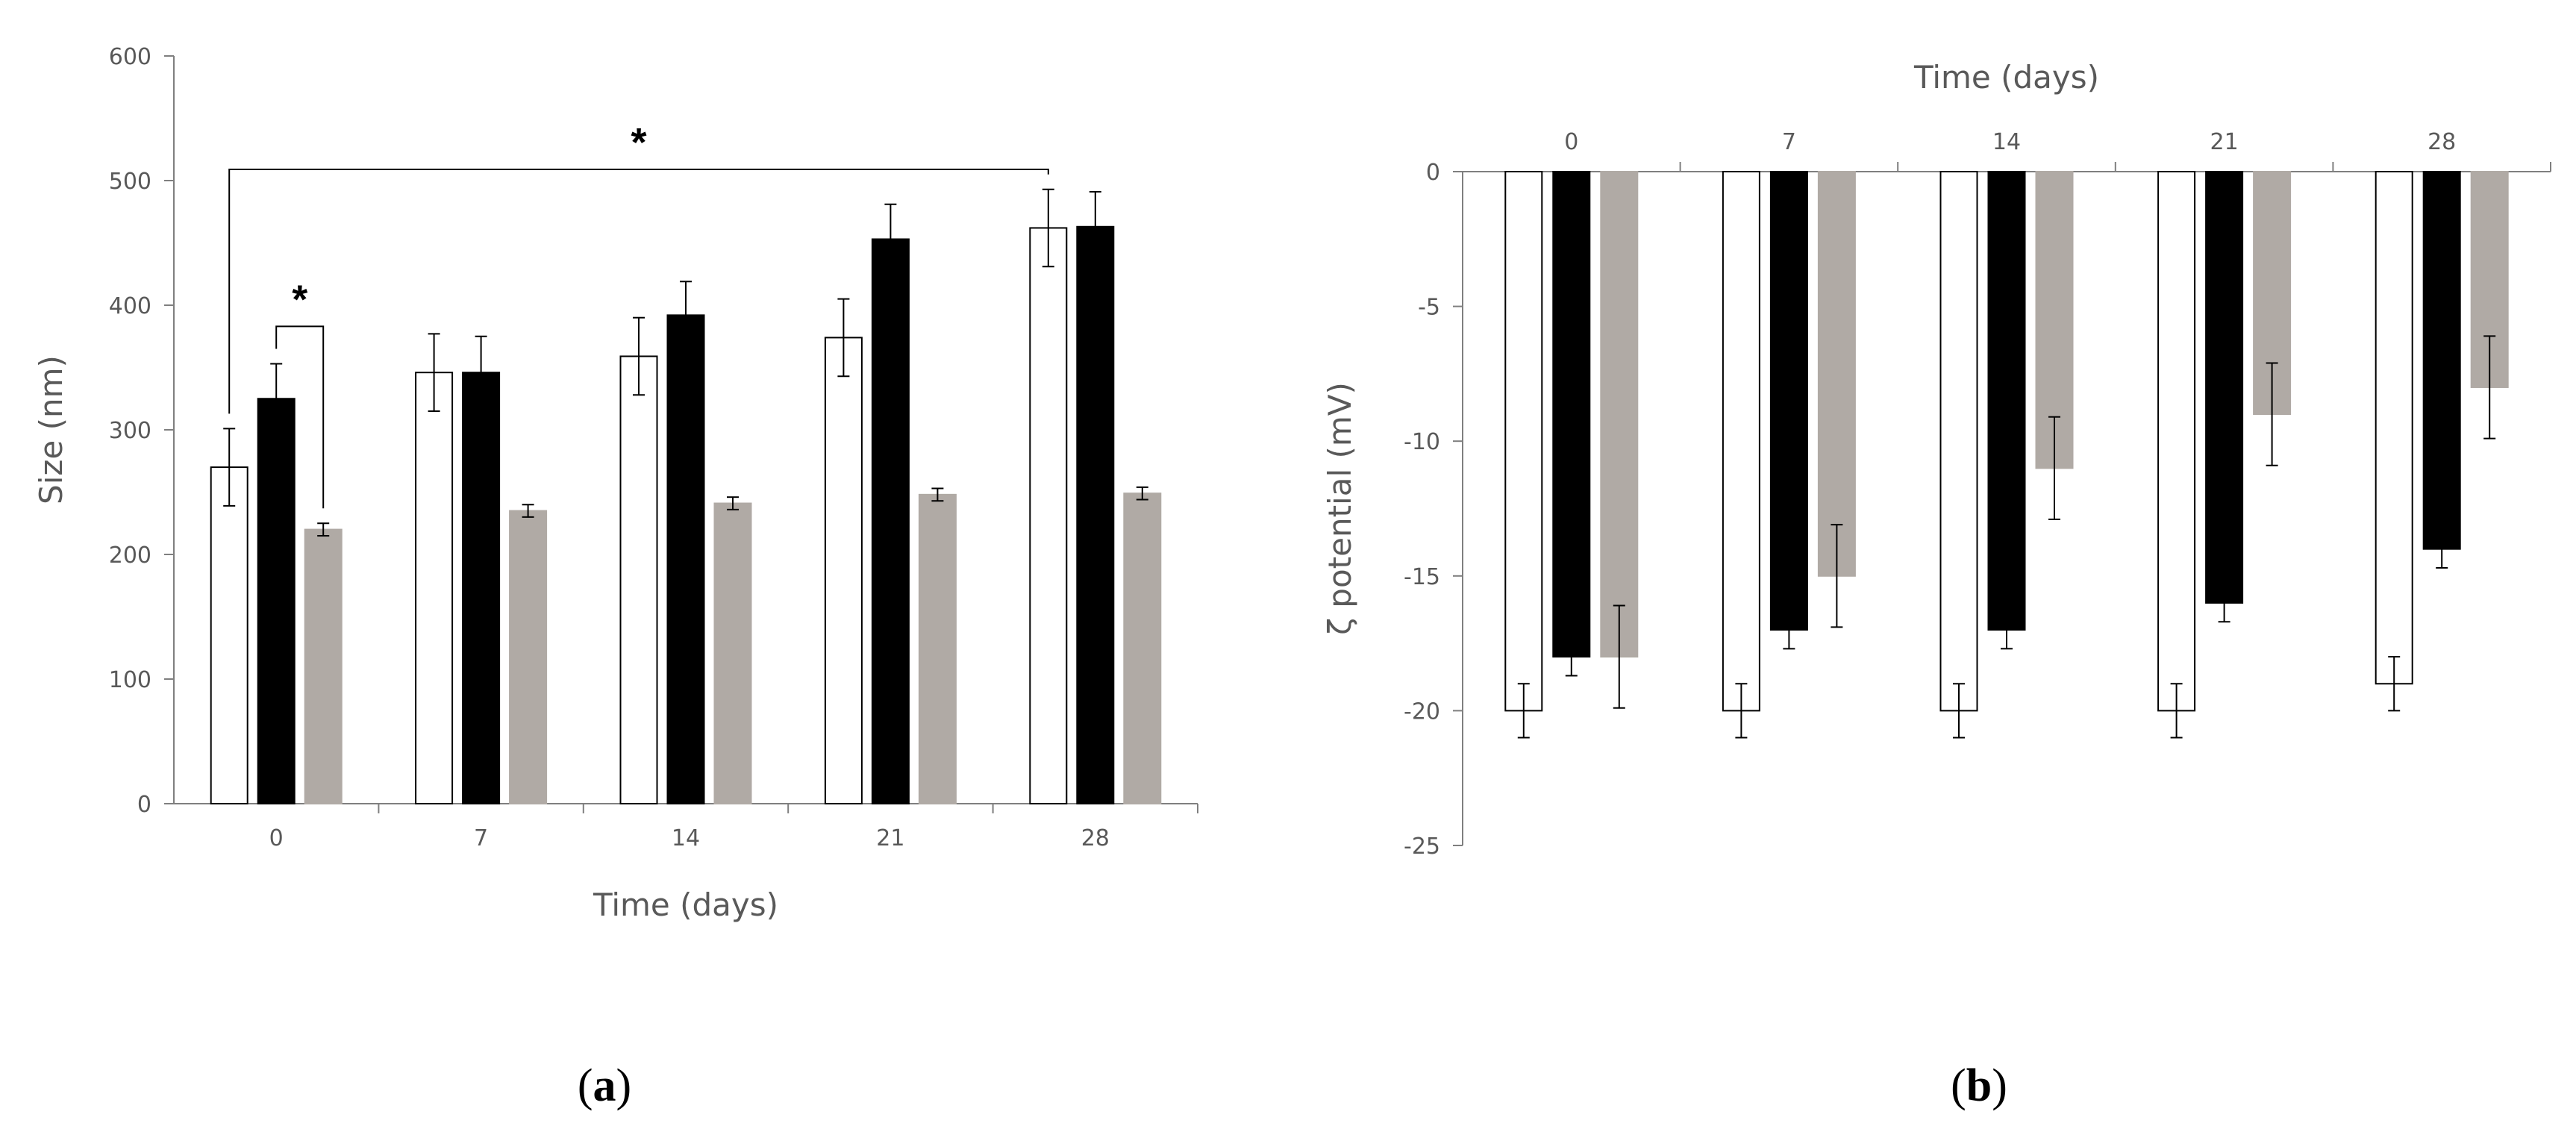 The height and width of the screenshot is (1135, 2576). What do you see at coordinates (1789, 142) in the screenshot?
I see `chart-b-x-tick-label: 7` at bounding box center [1789, 142].